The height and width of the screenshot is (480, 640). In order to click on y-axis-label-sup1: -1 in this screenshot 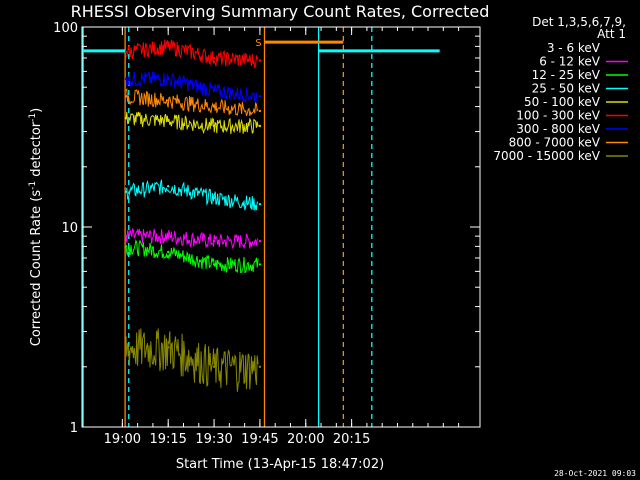, I will do `click(33, 185)`.